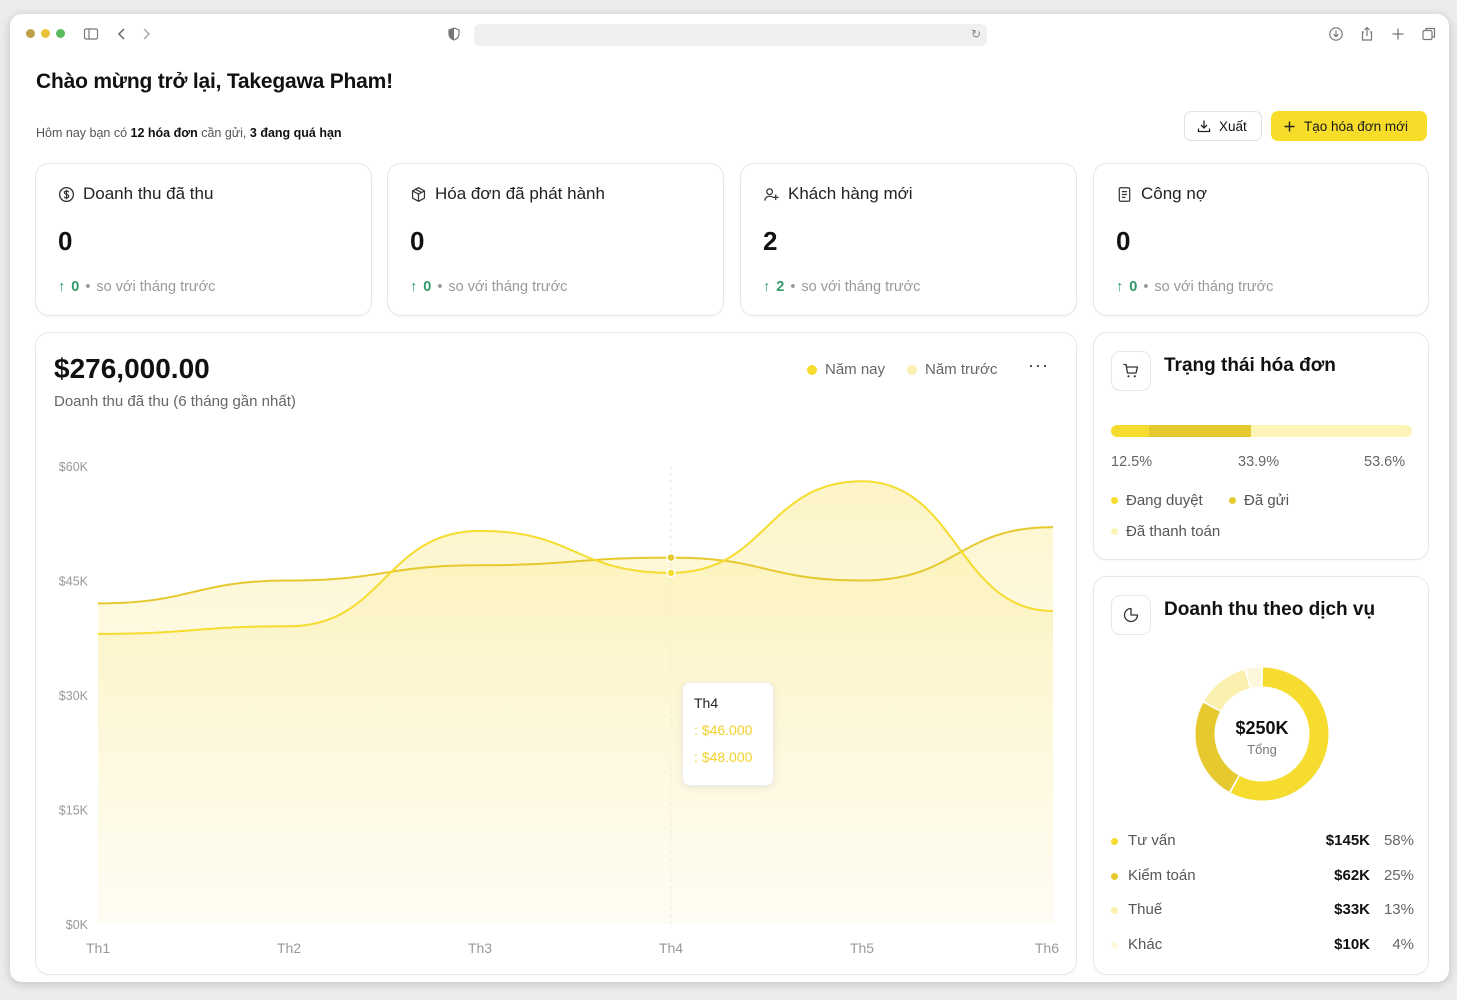 This screenshot has height=1000, width=1457. Describe the element at coordinates (175, 401) in the screenshot. I see `revenue-subtitle: Doanh thu đã thu (6 tháng gần nhất)` at that location.